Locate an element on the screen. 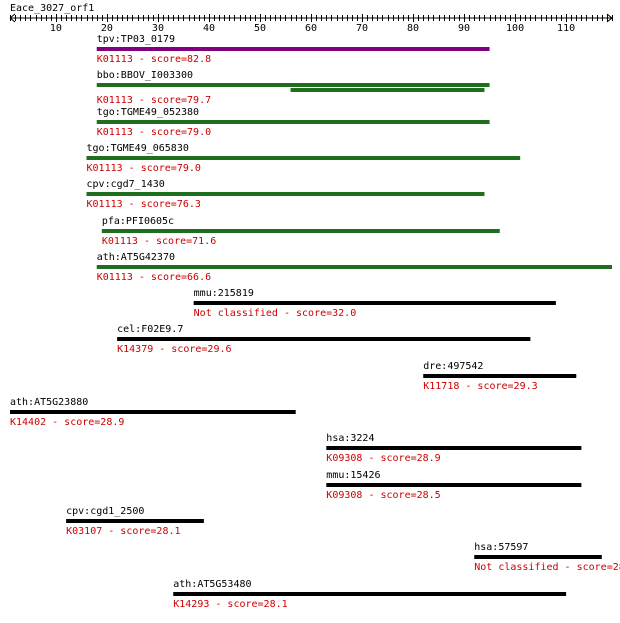 The image size is (620, 623). hit-gene-label: ath:AT5G42370 is located at coordinates (136, 257).